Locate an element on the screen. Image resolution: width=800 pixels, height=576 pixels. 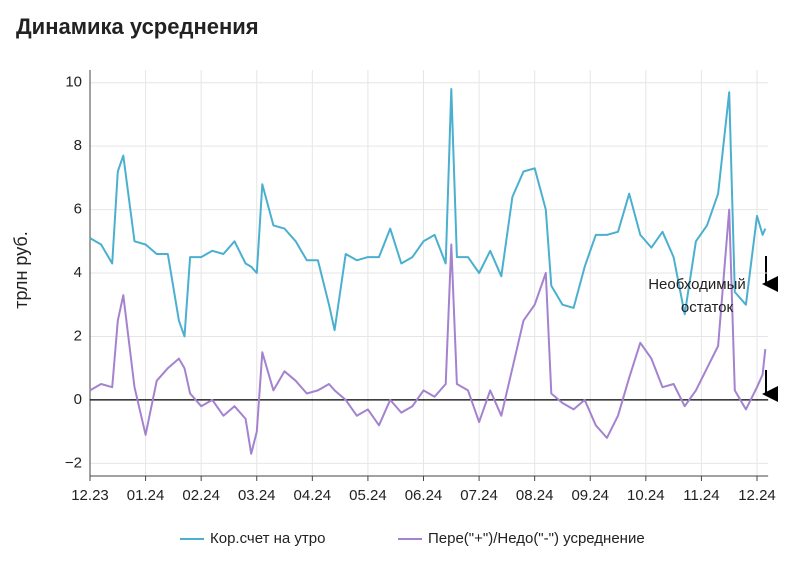
x-tick-label: 11.24 is located at coordinates (701, 495).